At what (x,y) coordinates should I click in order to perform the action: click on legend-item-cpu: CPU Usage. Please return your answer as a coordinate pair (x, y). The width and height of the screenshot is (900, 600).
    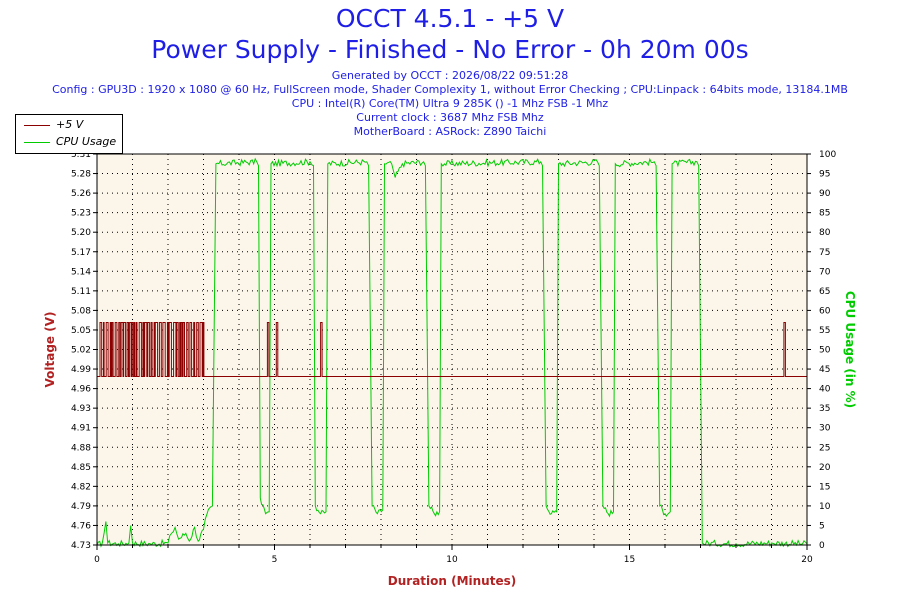
    Looking at the image, I should click on (69, 142).